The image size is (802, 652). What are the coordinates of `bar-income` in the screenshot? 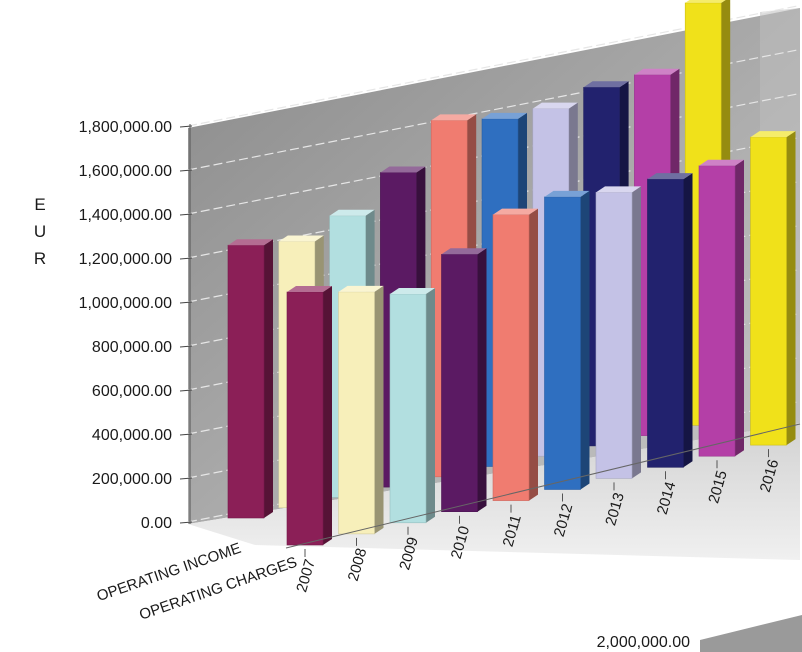 It's located at (250, 379).